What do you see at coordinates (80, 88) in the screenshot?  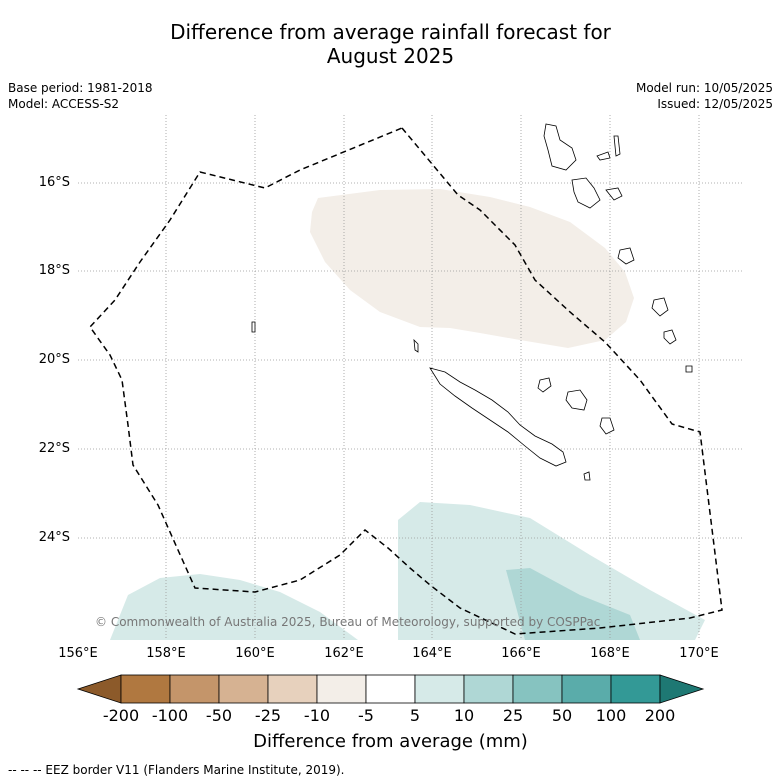 I see `base-period: Base period: 1981-2018` at bounding box center [80, 88].